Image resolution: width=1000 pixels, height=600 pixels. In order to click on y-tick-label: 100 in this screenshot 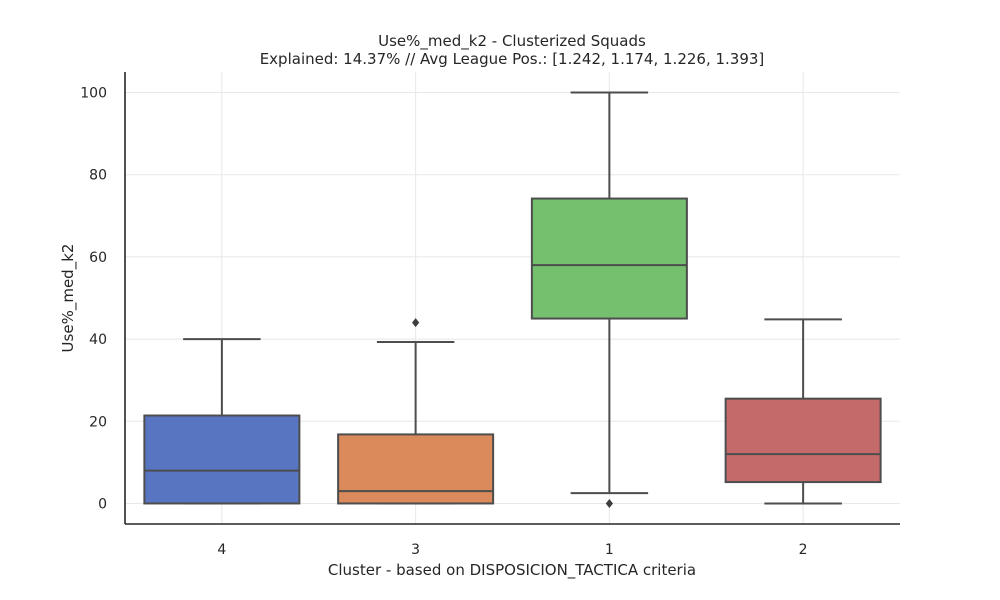, I will do `click(93, 94)`.